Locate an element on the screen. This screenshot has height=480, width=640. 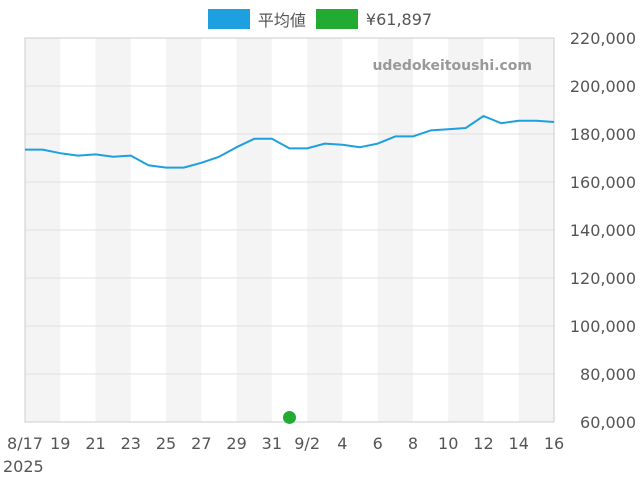
x-tick-label: 31 is located at coordinates (272, 443).